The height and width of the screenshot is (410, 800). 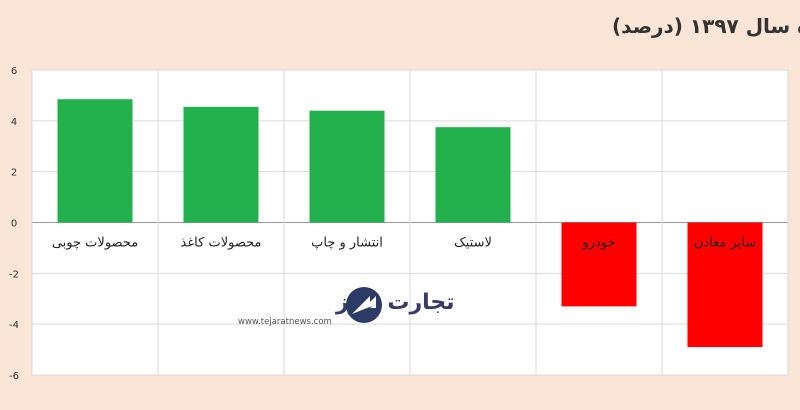 What do you see at coordinates (14, 325) in the screenshot?
I see `y-tick-label: -4` at bounding box center [14, 325].